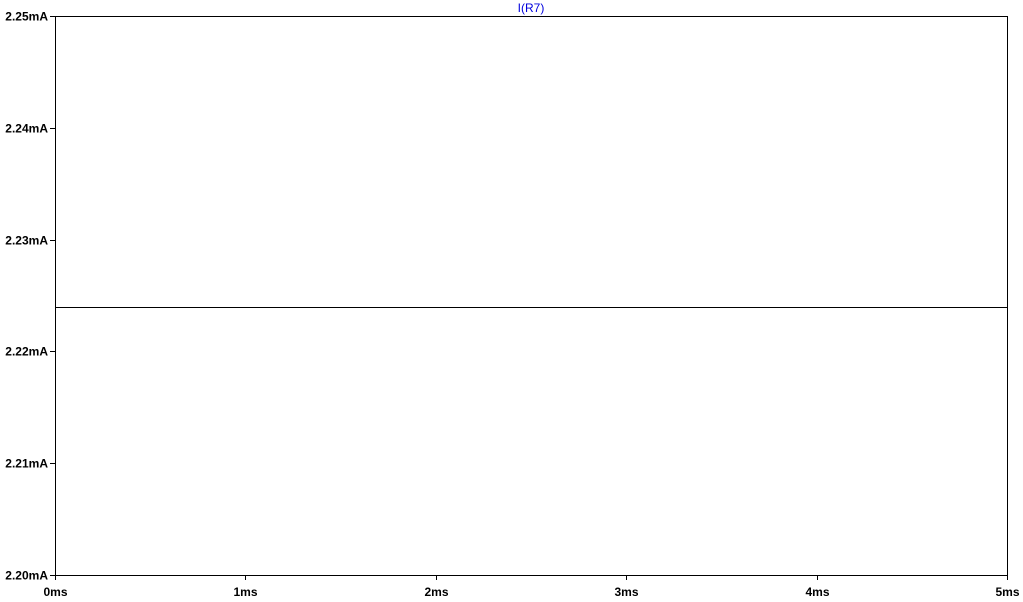 This screenshot has width=1023, height=602. I want to click on x-axis: 0ms 1ms 2ms 3ms 4ms 5ms, so click(531, 587).